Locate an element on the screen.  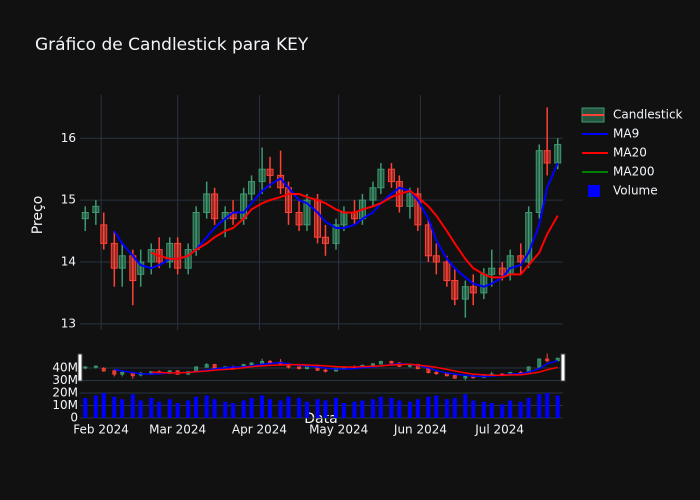
volume-tick-label: 40M is located at coordinates (65, 368).